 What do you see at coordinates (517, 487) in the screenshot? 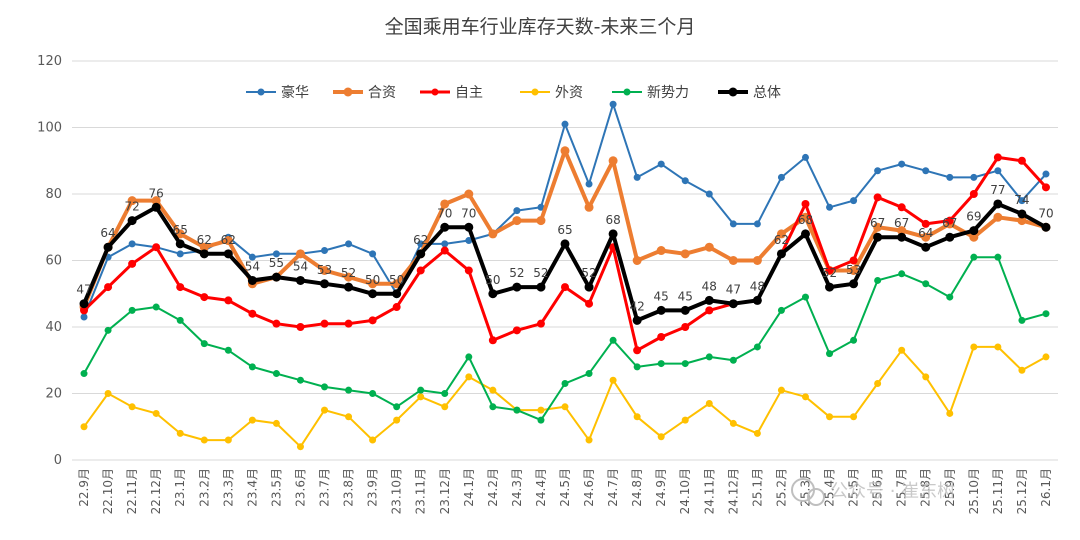
I see `x-tick-label: 24.3月` at bounding box center [517, 487].